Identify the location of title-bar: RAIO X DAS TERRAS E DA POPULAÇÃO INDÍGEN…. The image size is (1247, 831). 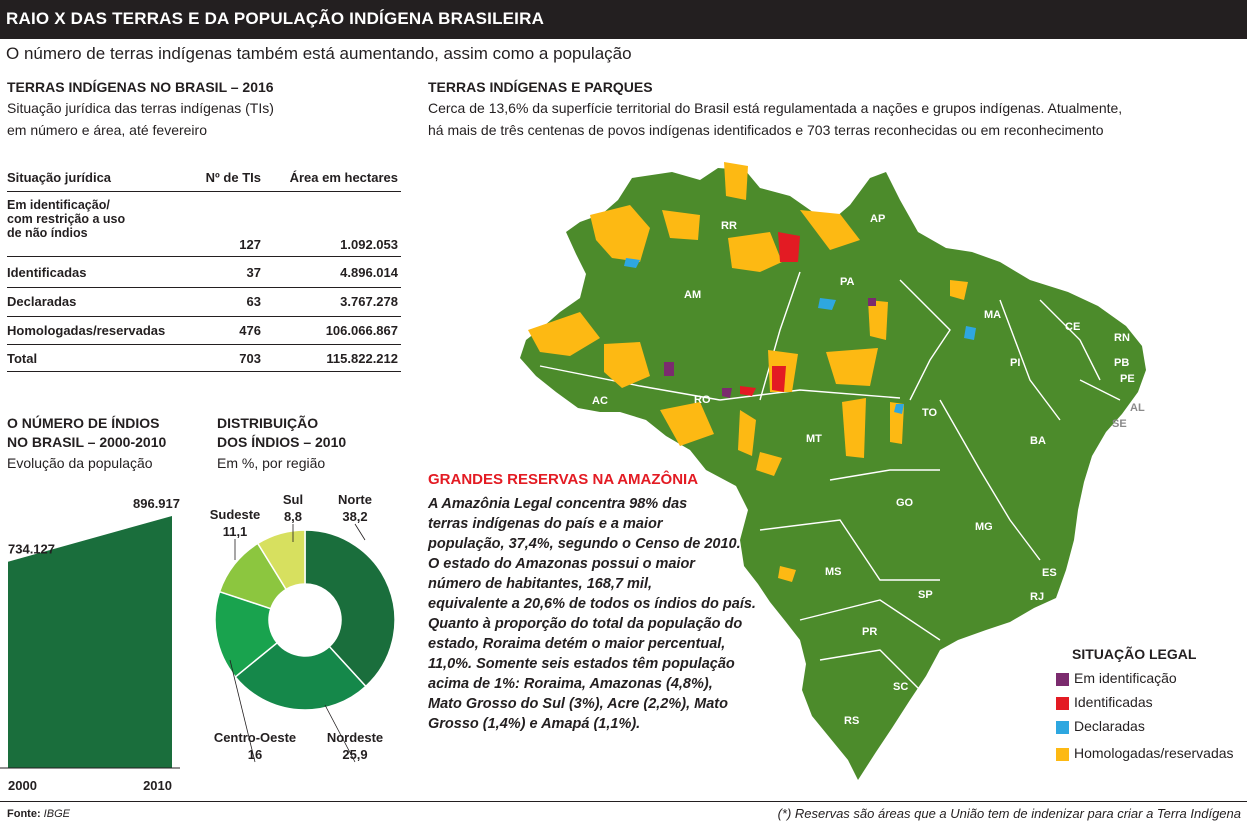
(623, 19).